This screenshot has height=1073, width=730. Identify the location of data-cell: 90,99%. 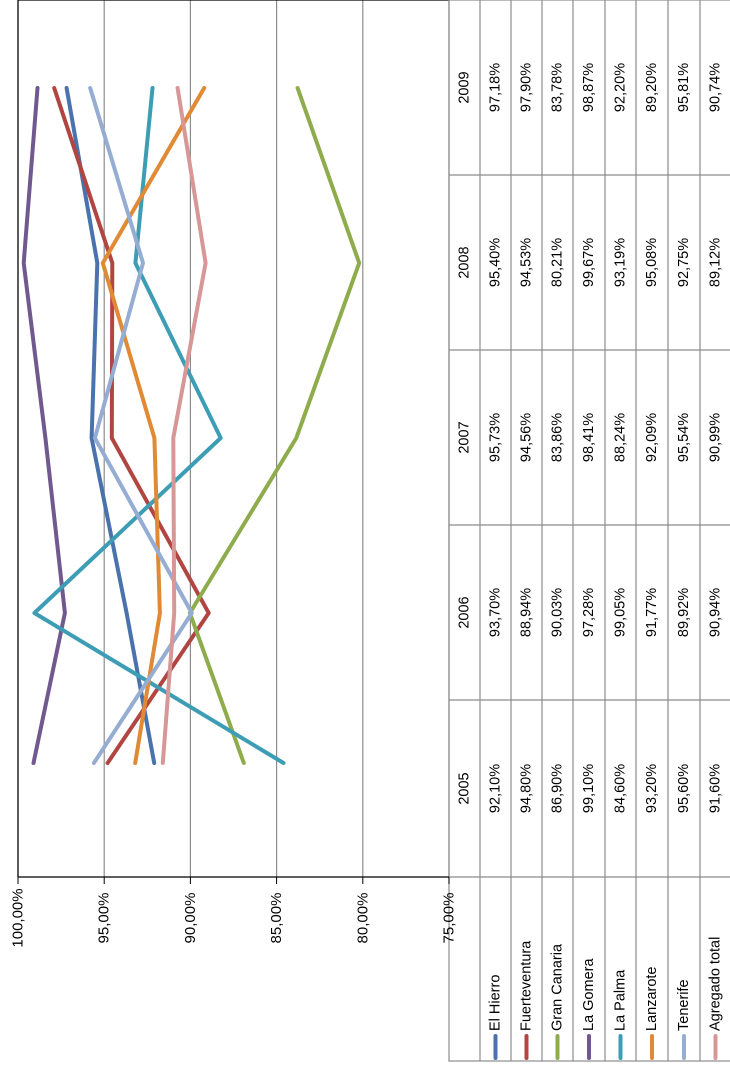
(716, 437).